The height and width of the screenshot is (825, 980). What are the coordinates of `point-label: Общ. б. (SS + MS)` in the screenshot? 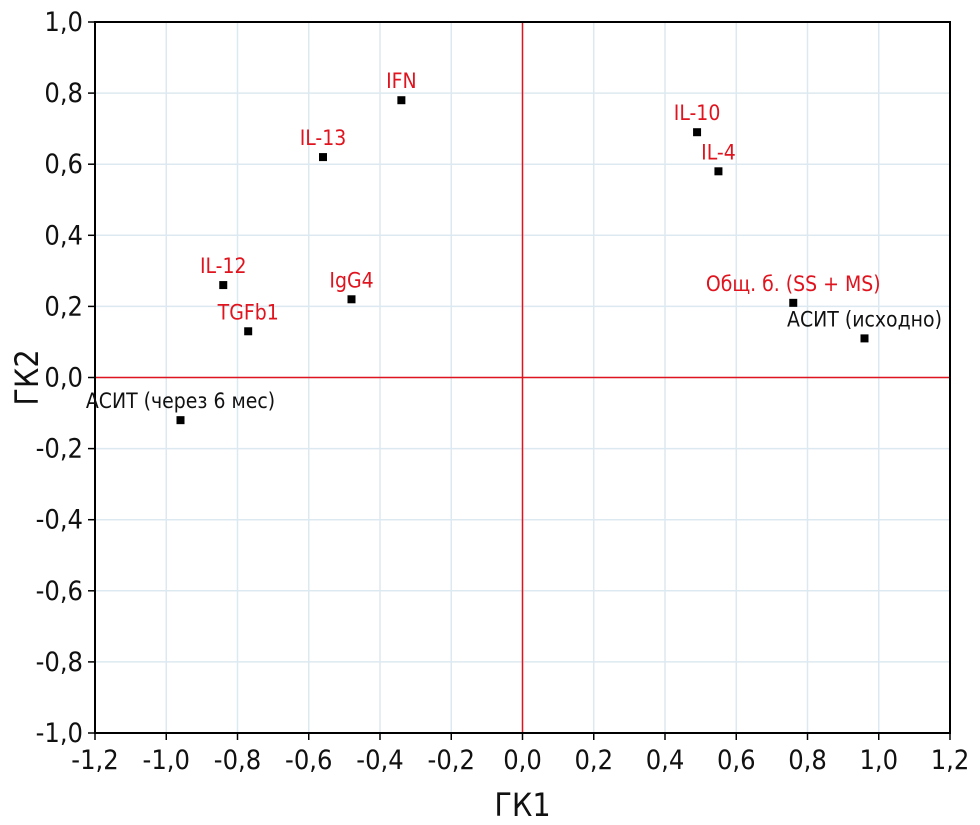 It's located at (793, 284).